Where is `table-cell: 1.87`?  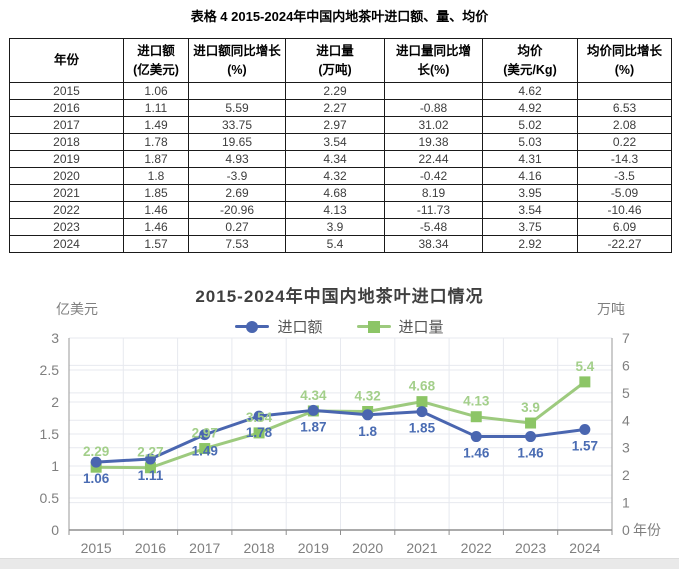 table-cell: 1.87 is located at coordinates (156, 159).